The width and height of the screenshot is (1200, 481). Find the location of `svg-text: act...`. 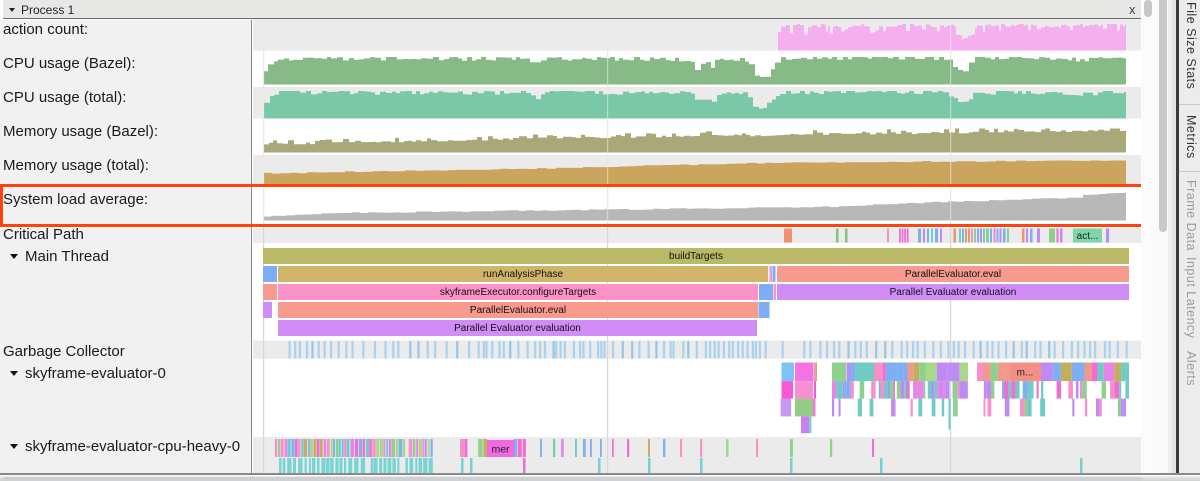

svg-text: act... is located at coordinates (1088, 236).